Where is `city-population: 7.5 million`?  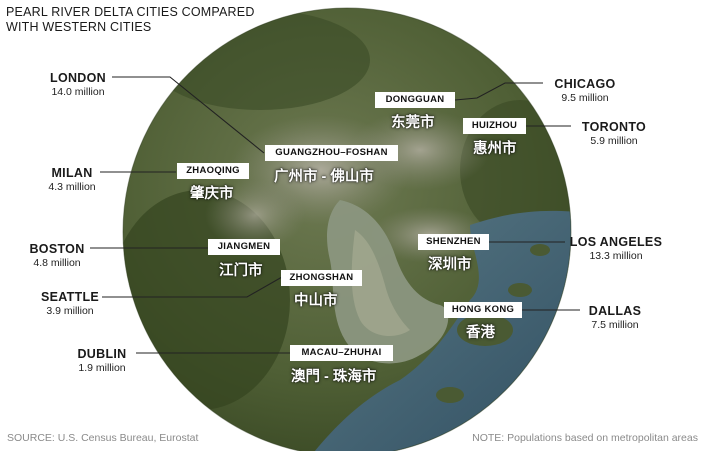
city-population: 7.5 million is located at coordinates (615, 325).